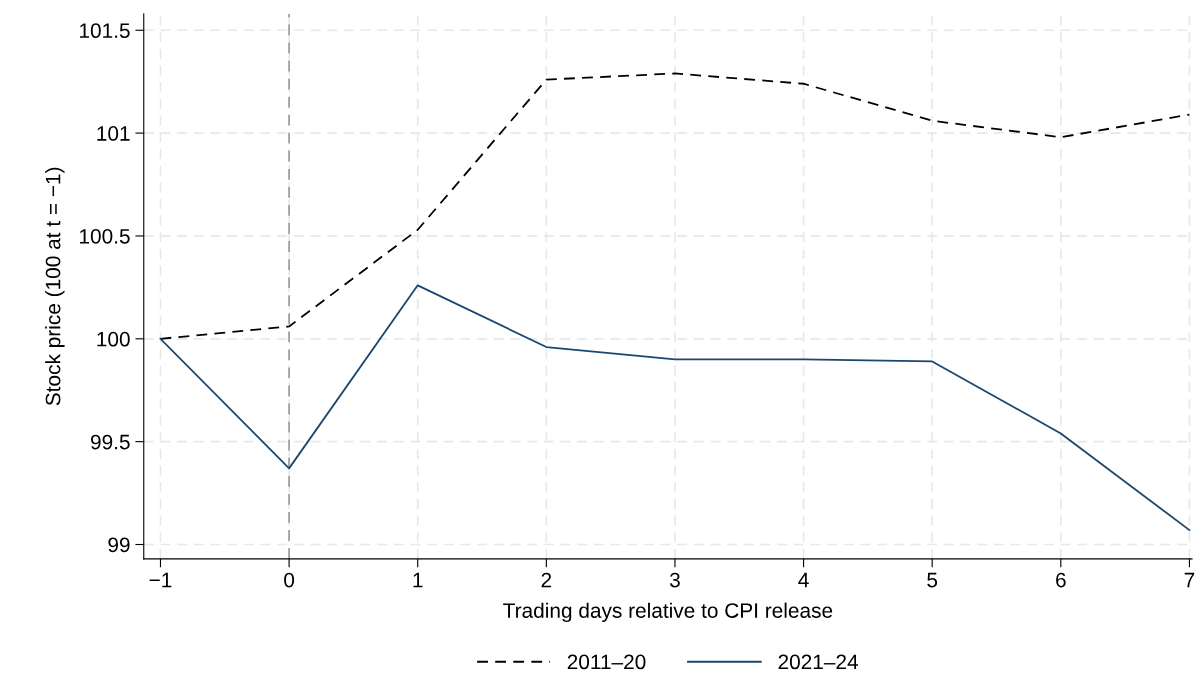 The width and height of the screenshot is (1198, 690). Describe the element at coordinates (105, 31) in the screenshot. I see `y-tick-label: 101.5` at that location.